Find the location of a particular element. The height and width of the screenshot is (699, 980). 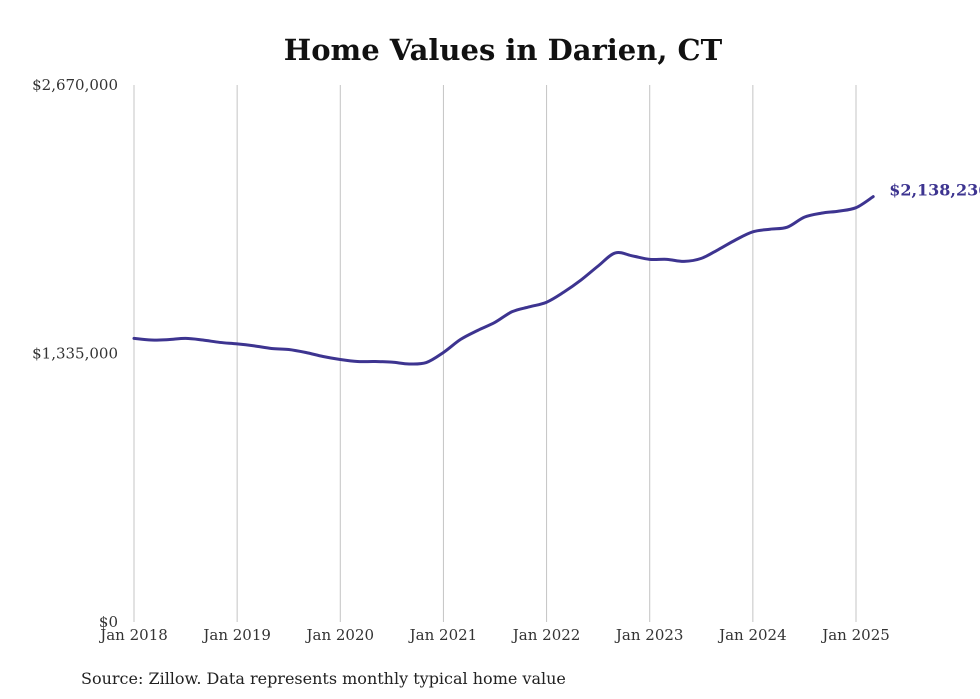

chart-title: Home Values in Darien, CT is located at coordinates (503, 50).